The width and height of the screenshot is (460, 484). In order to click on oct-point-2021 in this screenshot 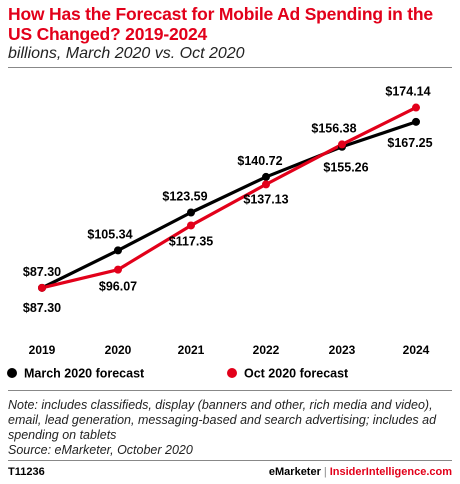, I will do `click(191, 225)`.